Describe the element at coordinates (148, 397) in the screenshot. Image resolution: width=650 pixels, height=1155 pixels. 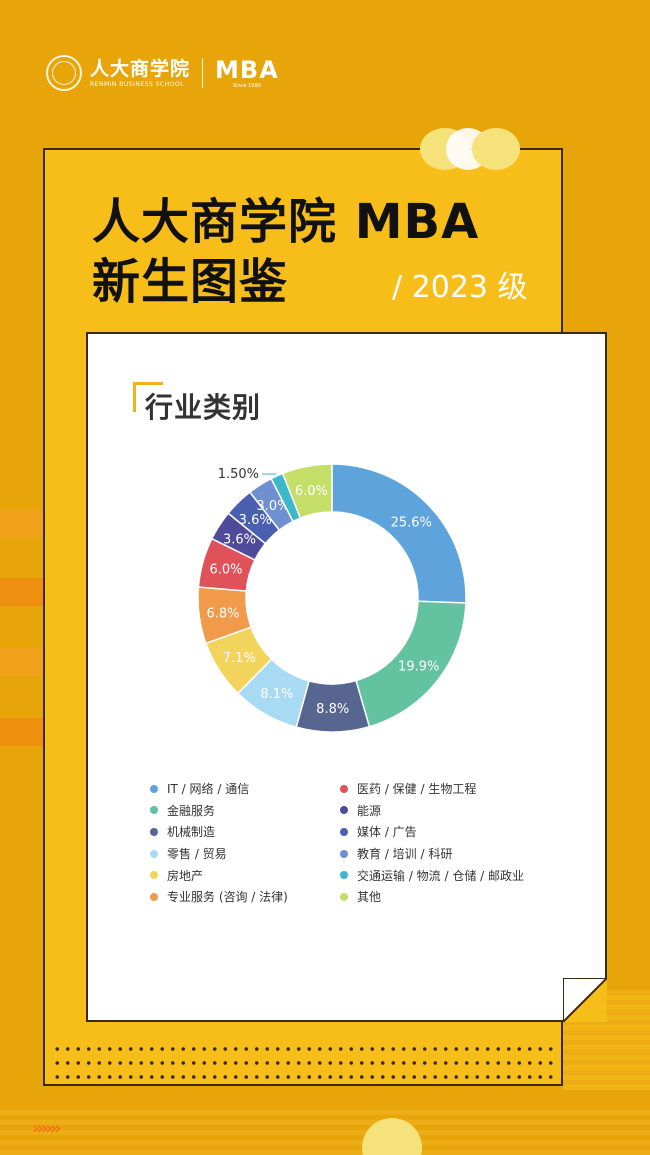
I see `section-bracket-decor` at that location.